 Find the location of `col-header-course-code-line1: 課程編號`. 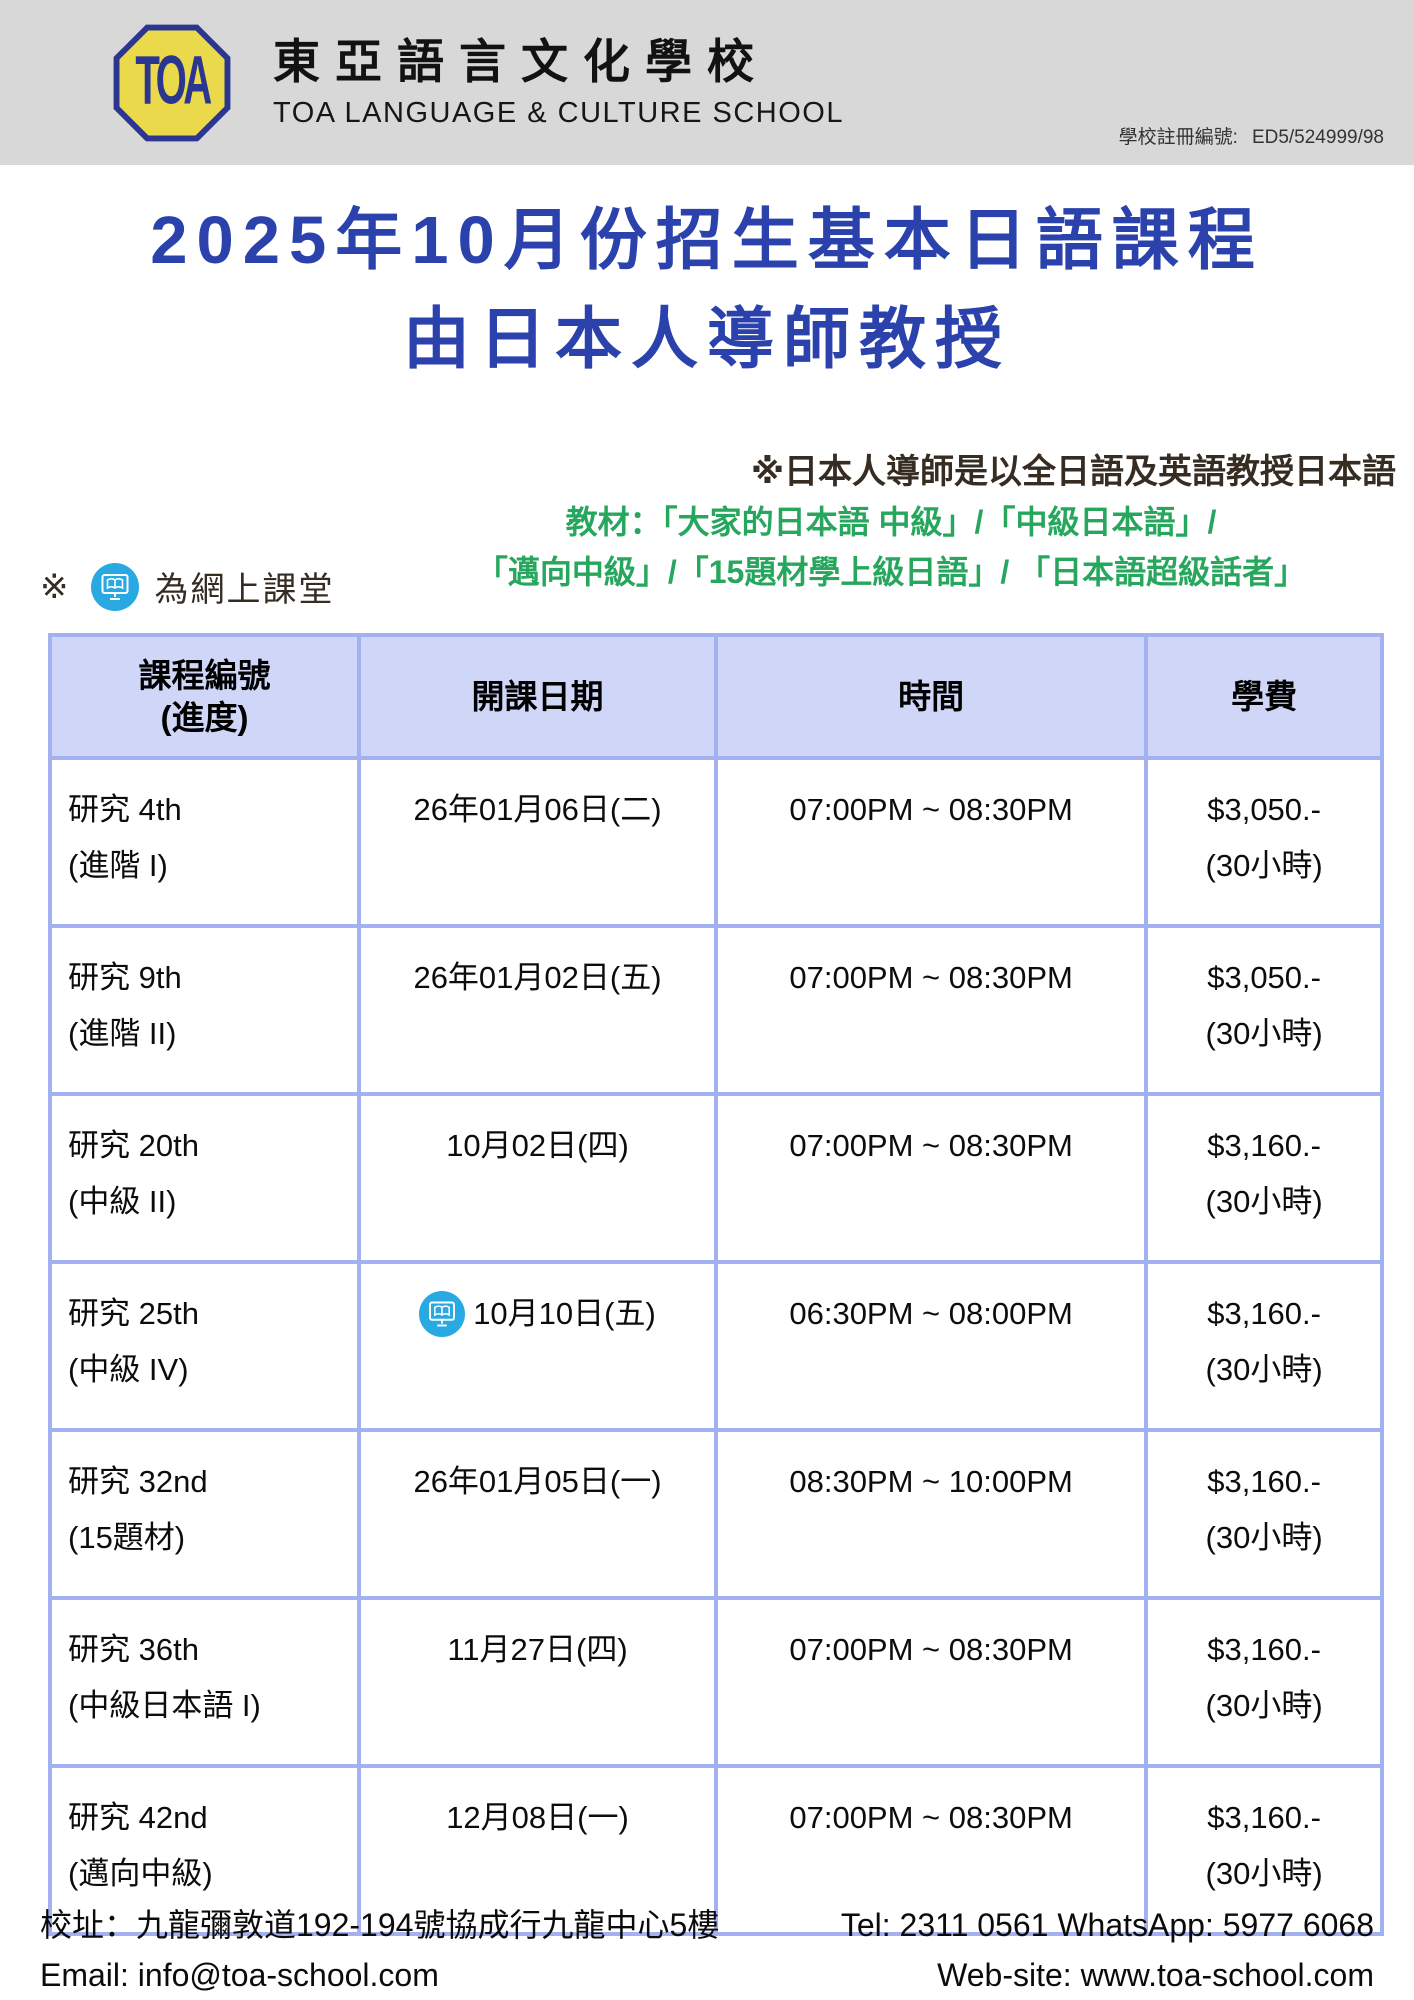

col-header-course-code-line1: 課程編號 is located at coordinates (204, 676).